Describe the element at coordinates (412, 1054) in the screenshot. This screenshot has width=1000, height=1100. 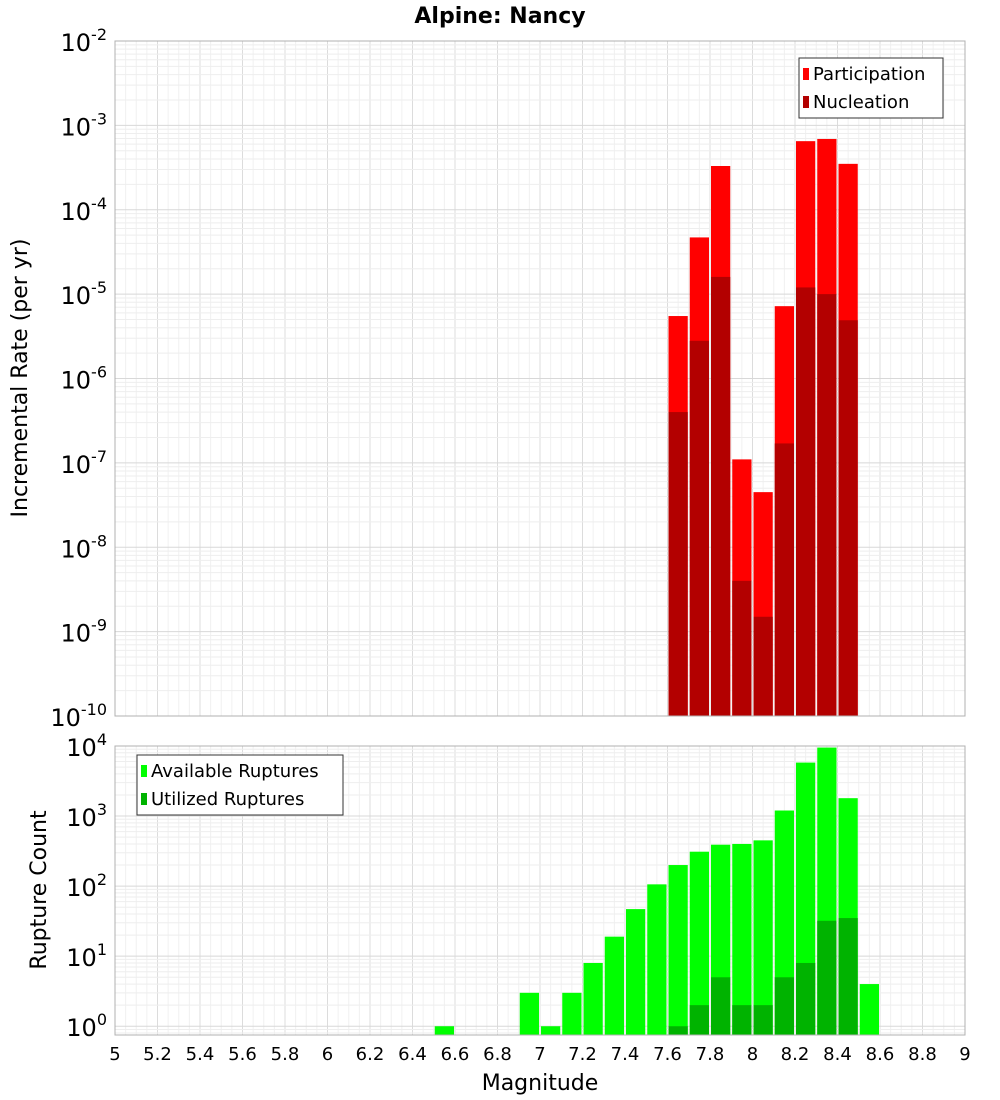
I see `x-tick-label: 6.4` at that location.